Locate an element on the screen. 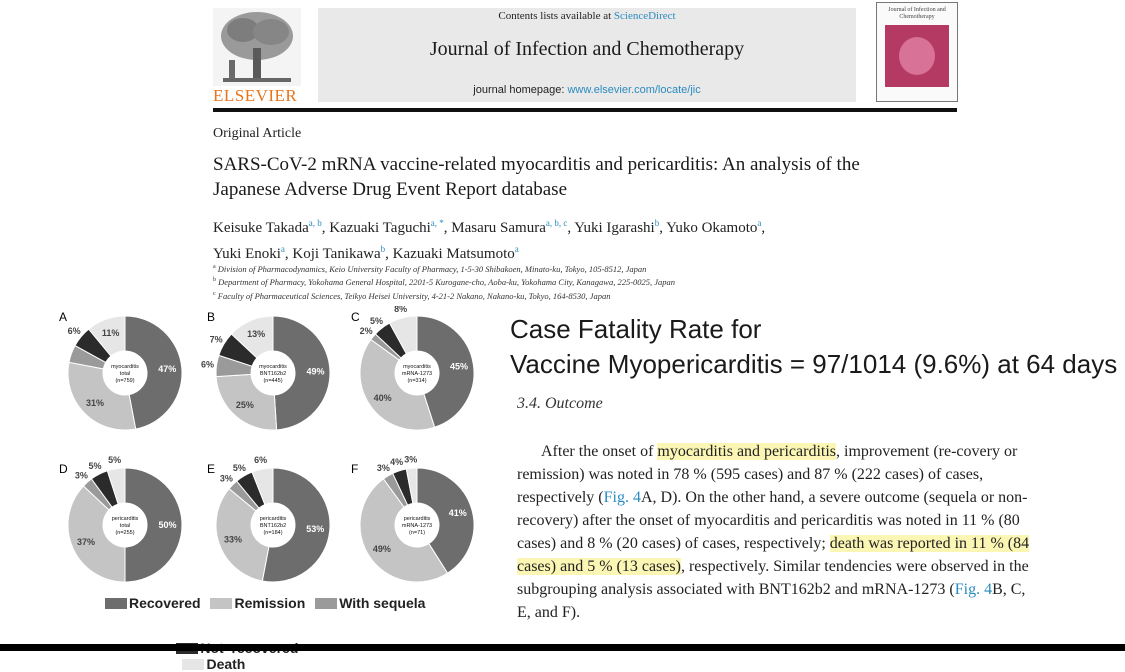  donut-center-label: (n=184) is located at coordinates (272, 533).